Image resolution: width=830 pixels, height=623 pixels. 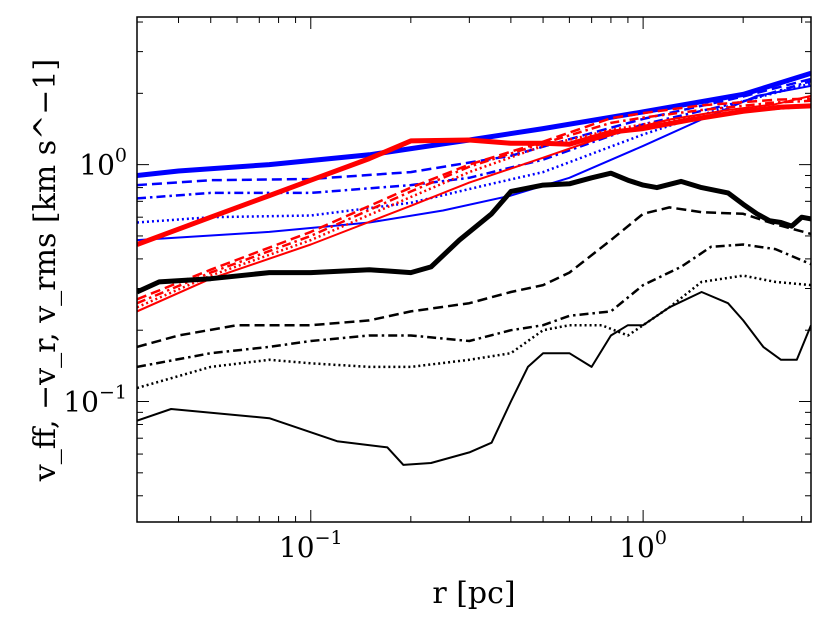 I want to click on x-tick-label-1: 10⁰, so click(x=643, y=545).